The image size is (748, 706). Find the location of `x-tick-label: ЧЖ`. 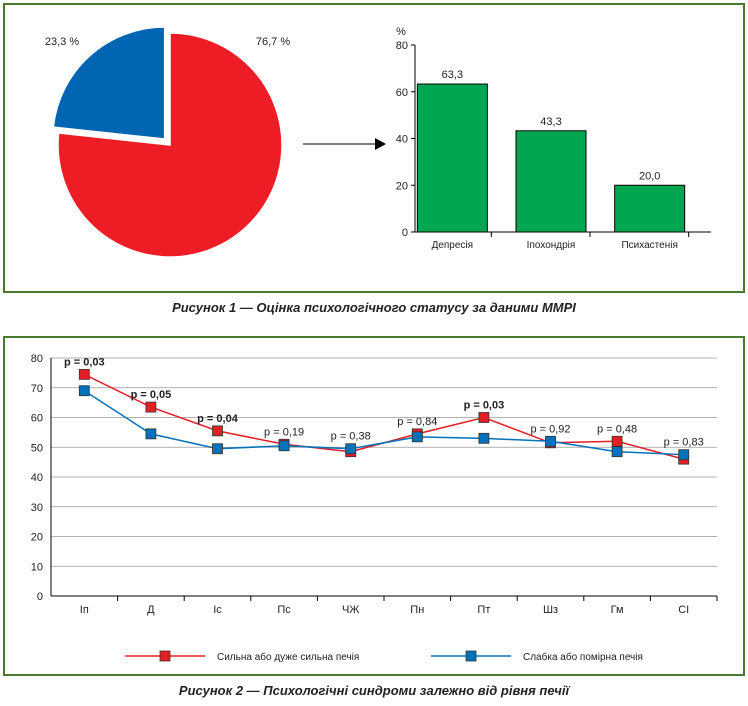

x-tick-label: ЧЖ is located at coordinates (351, 610).